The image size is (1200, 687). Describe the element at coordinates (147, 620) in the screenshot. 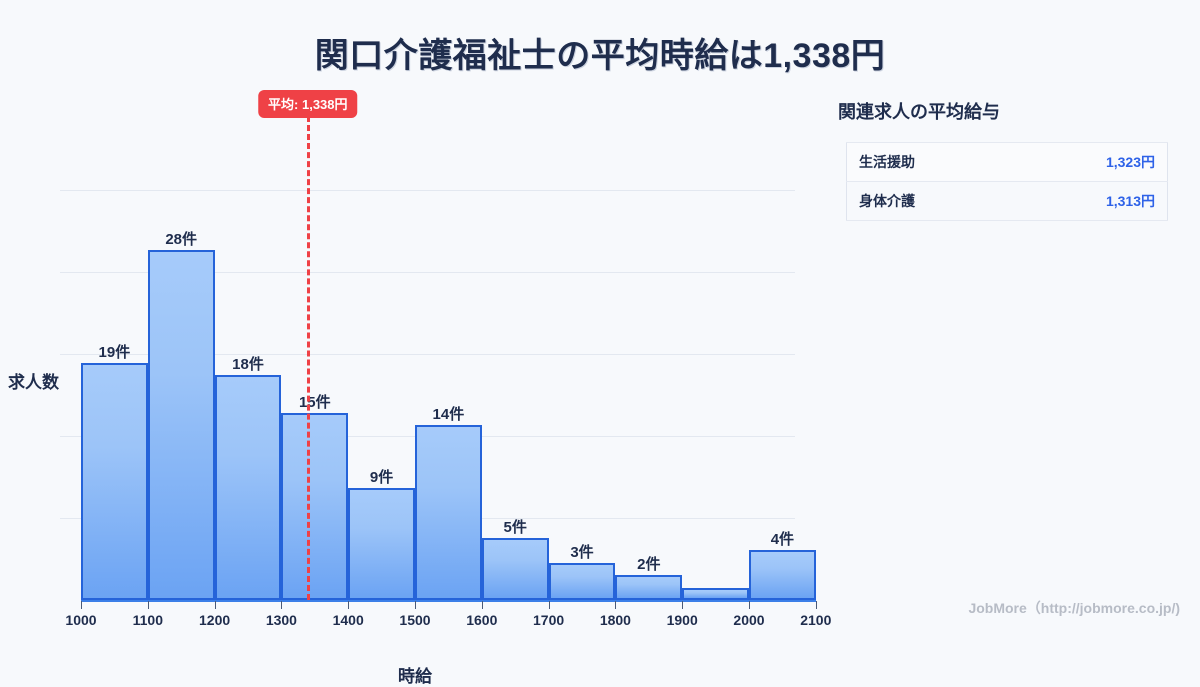

I see `x-axis-tick-label: 1100` at that location.